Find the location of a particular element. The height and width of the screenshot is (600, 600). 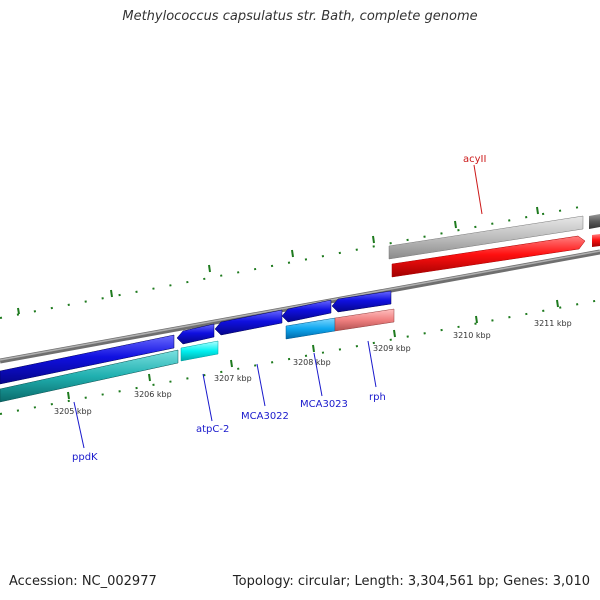

gene-arrow-MCA3023 is located at coordinates (310, 328).